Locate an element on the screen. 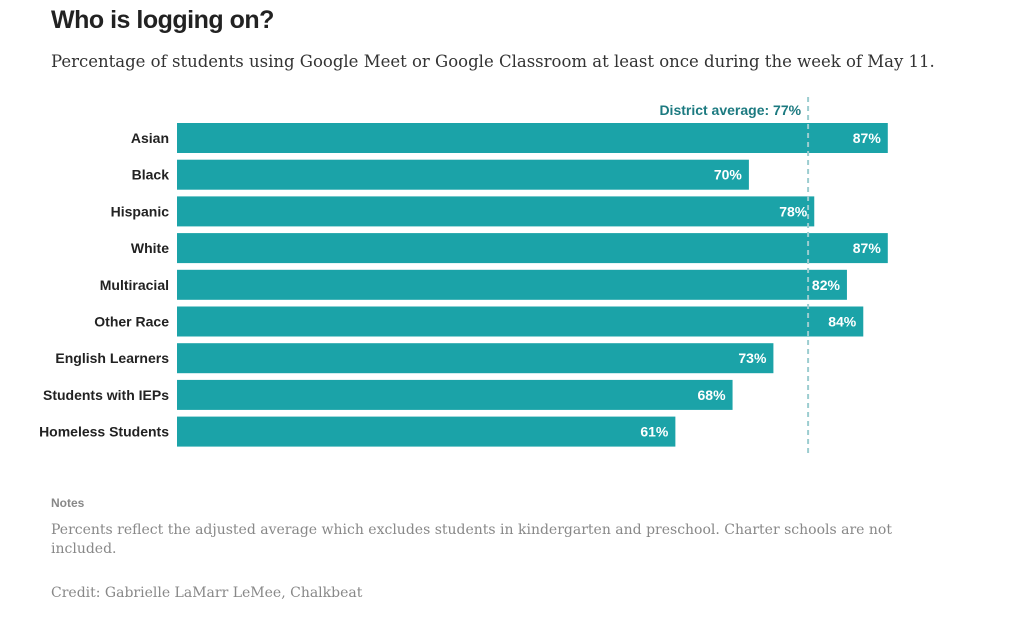 This screenshot has width=1024, height=634. value-label: 61% is located at coordinates (654, 432).